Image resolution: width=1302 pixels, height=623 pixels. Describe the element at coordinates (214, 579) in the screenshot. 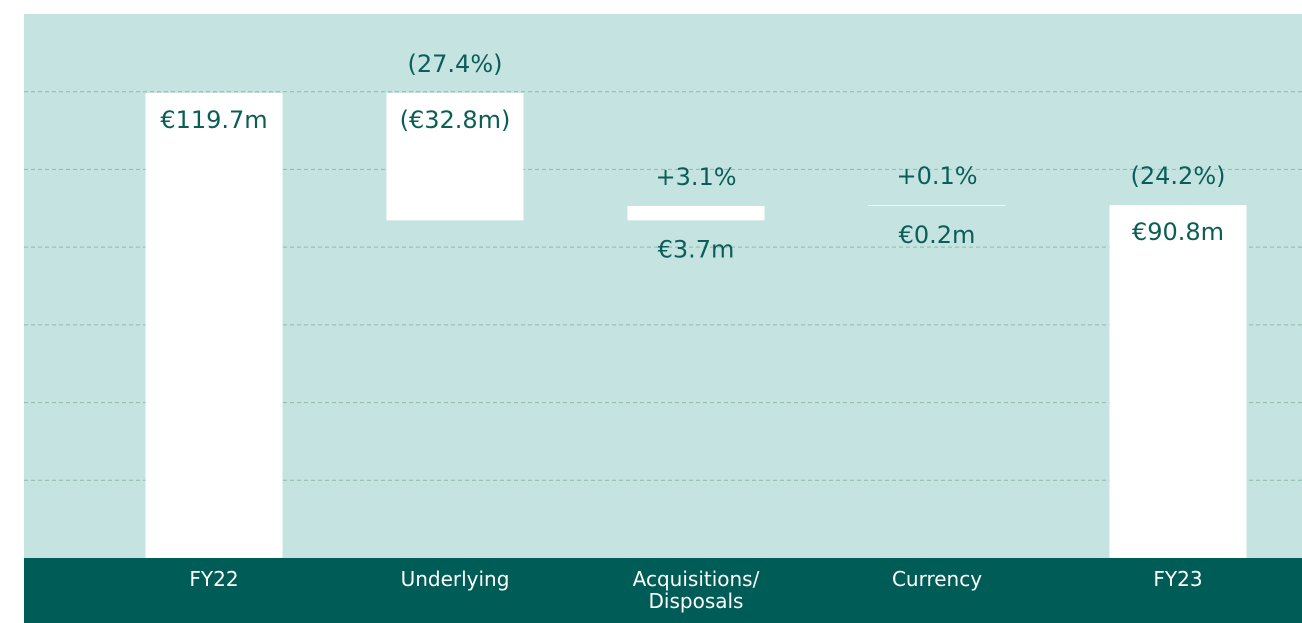

I see `category-label: FY22` at that location.